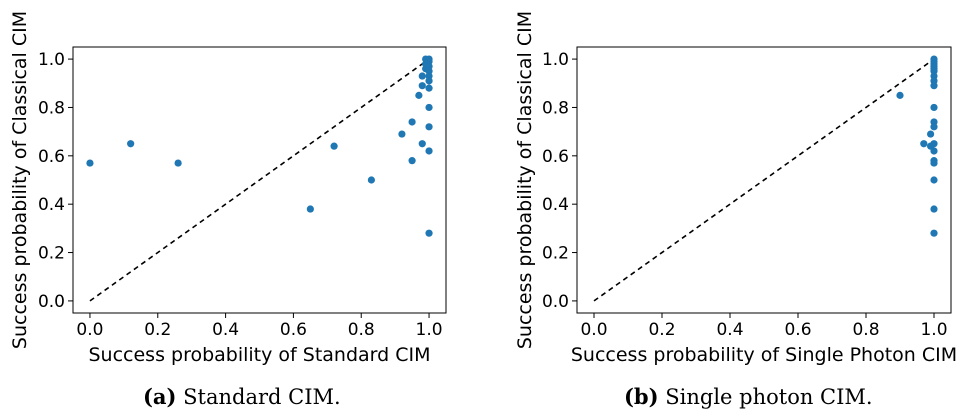  I want to click on y-tick-label-b-4: 0.8, so click(555, 108).